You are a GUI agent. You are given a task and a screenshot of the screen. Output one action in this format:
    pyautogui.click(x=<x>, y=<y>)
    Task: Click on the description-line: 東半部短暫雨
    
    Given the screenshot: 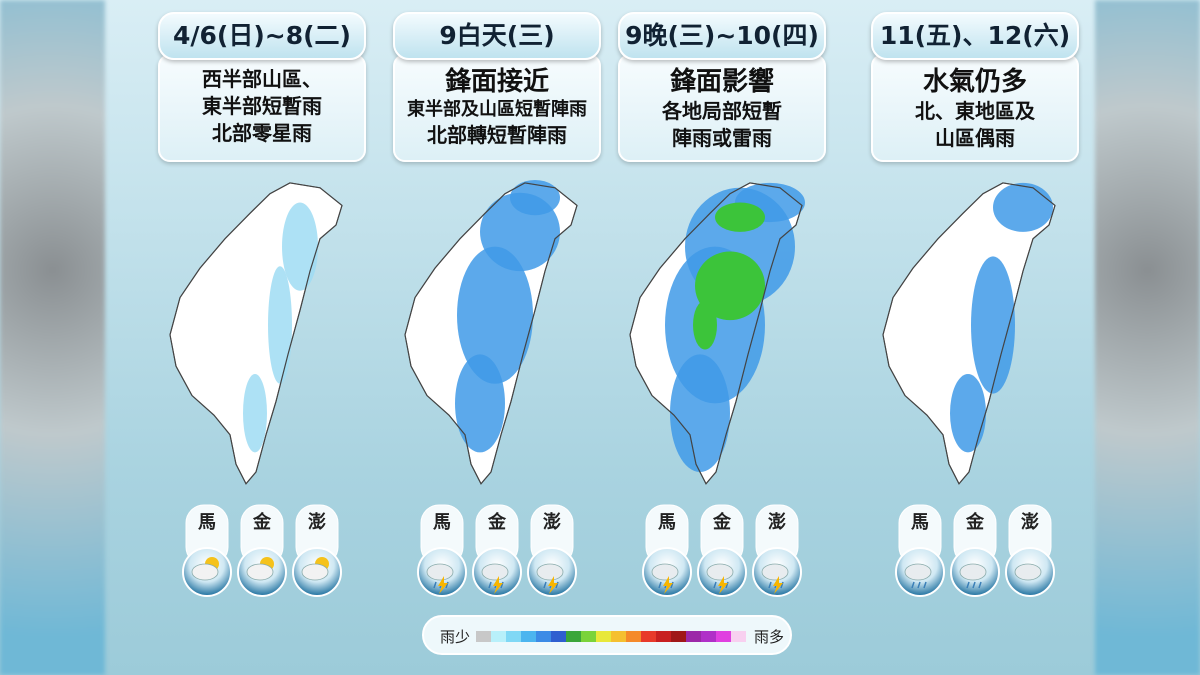 What is the action you would take?
    pyautogui.click(x=262, y=106)
    